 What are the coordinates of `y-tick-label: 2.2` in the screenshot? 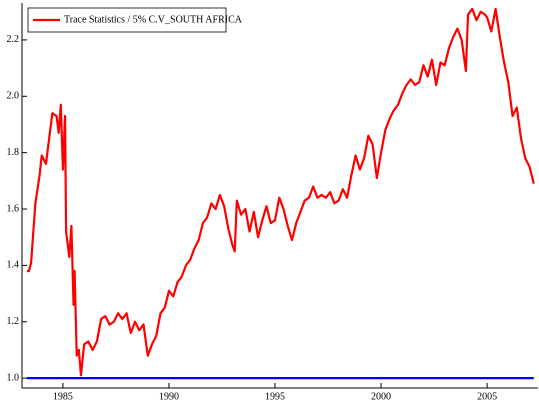 It's located at (13, 39).